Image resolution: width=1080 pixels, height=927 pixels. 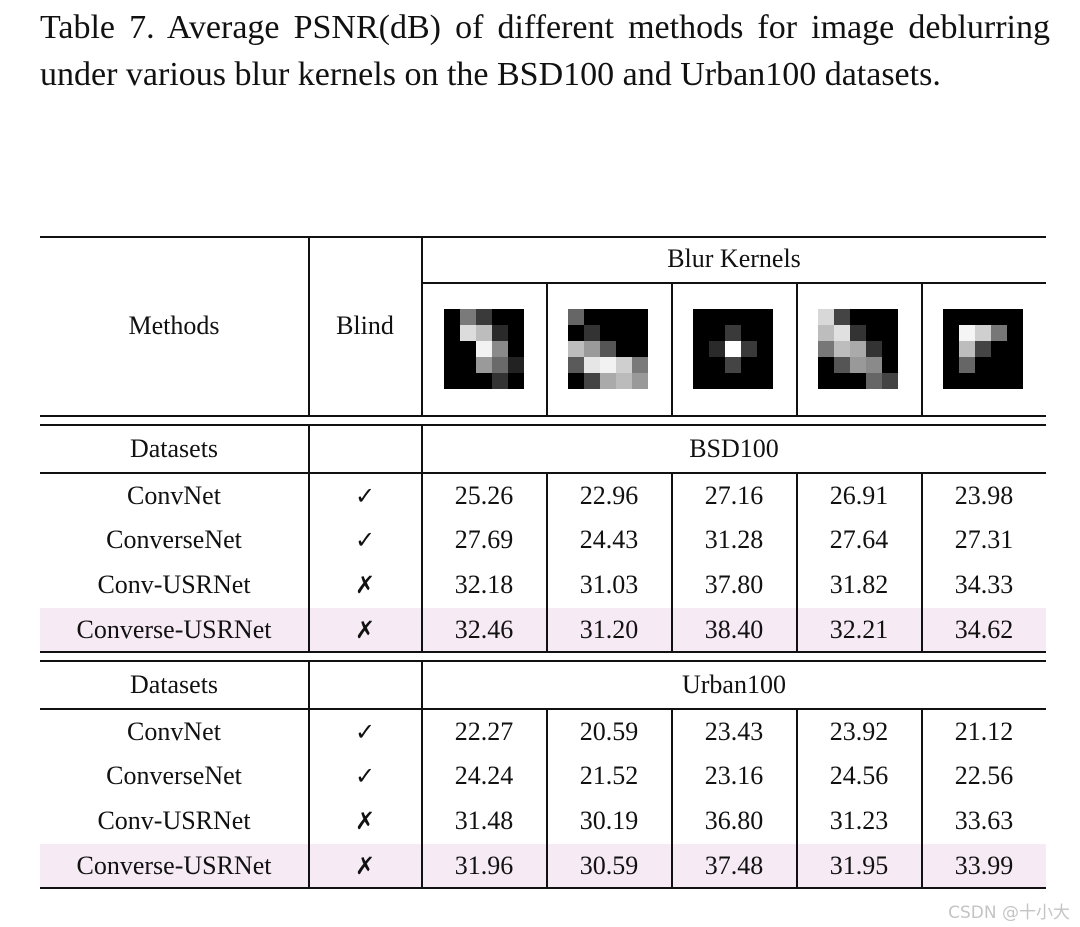 I want to click on urban100-subheader-rule, so click(x=543, y=709).